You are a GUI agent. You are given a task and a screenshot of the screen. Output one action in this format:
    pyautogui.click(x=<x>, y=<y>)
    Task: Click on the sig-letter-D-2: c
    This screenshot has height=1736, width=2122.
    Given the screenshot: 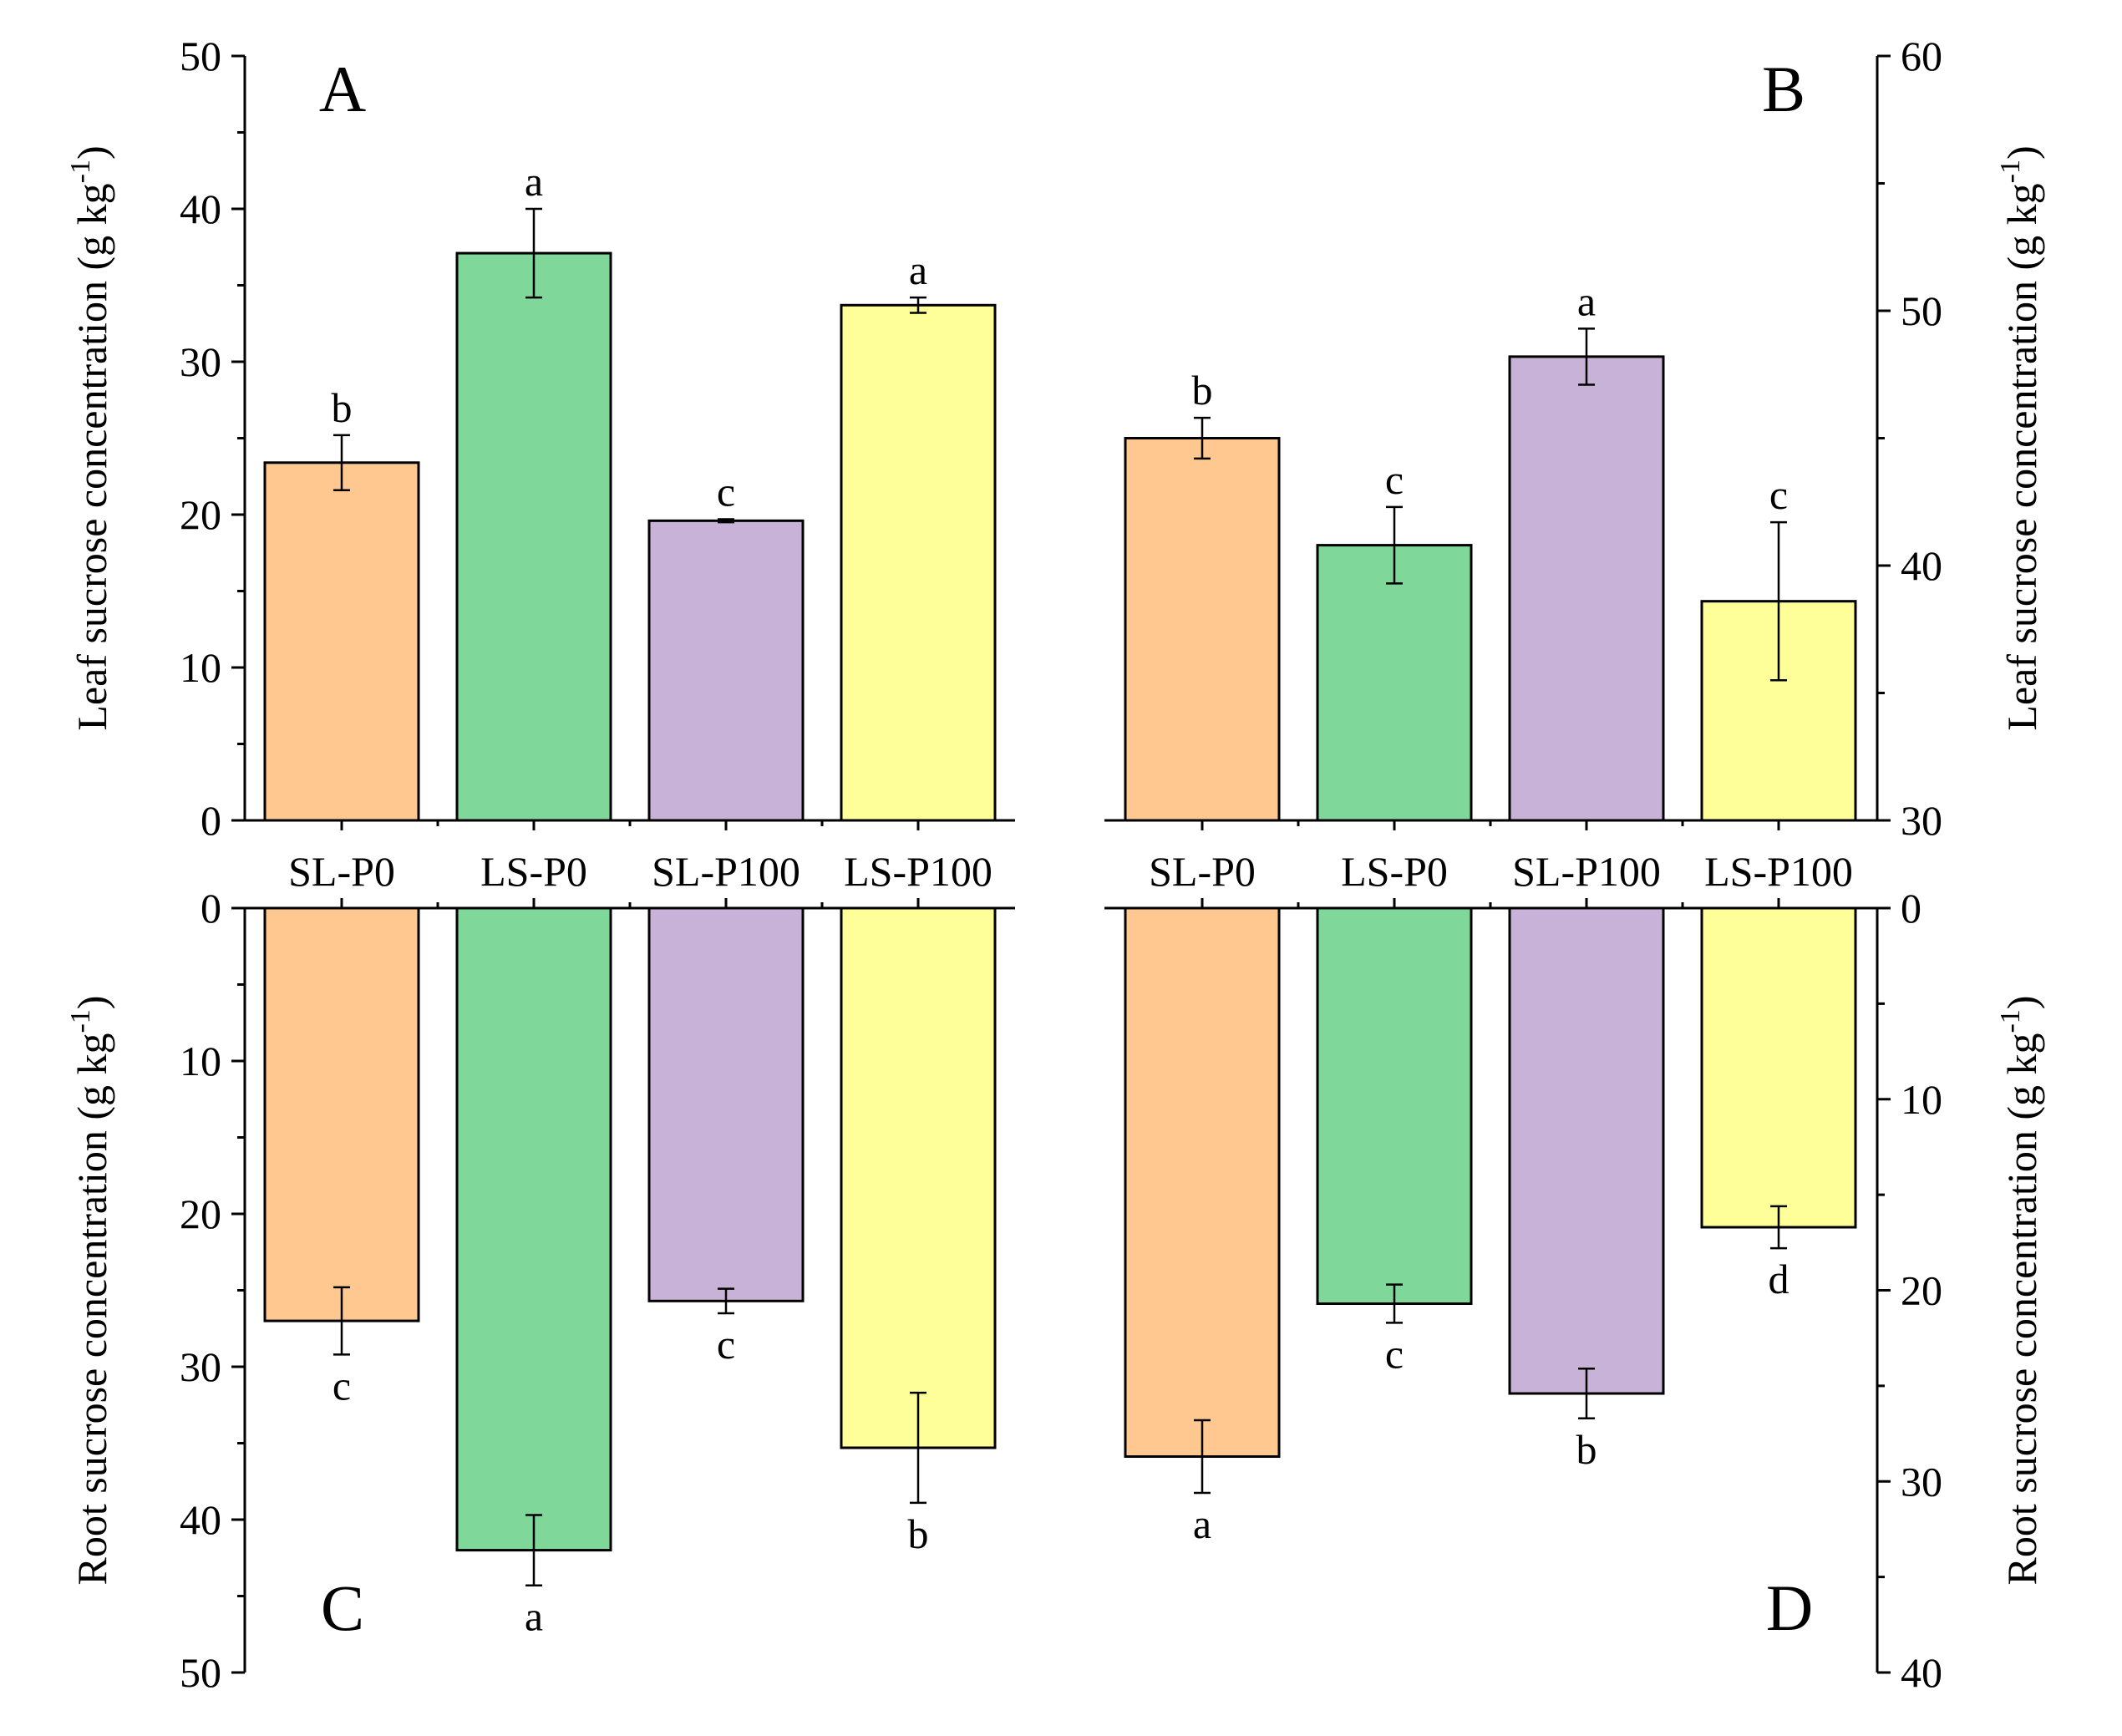 What is the action you would take?
    pyautogui.click(x=1394, y=1353)
    